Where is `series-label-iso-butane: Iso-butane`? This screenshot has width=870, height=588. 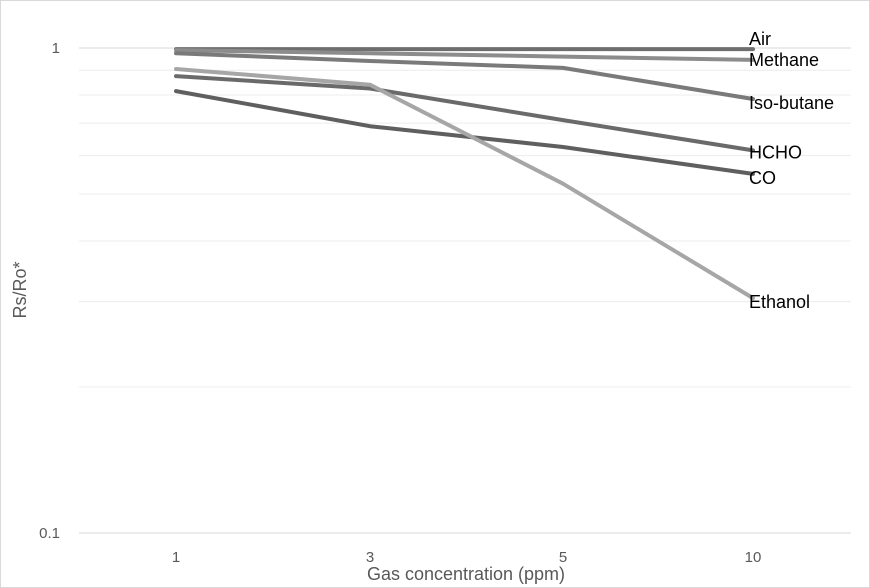
series-label-iso-butane: Iso-butane is located at coordinates (791, 103).